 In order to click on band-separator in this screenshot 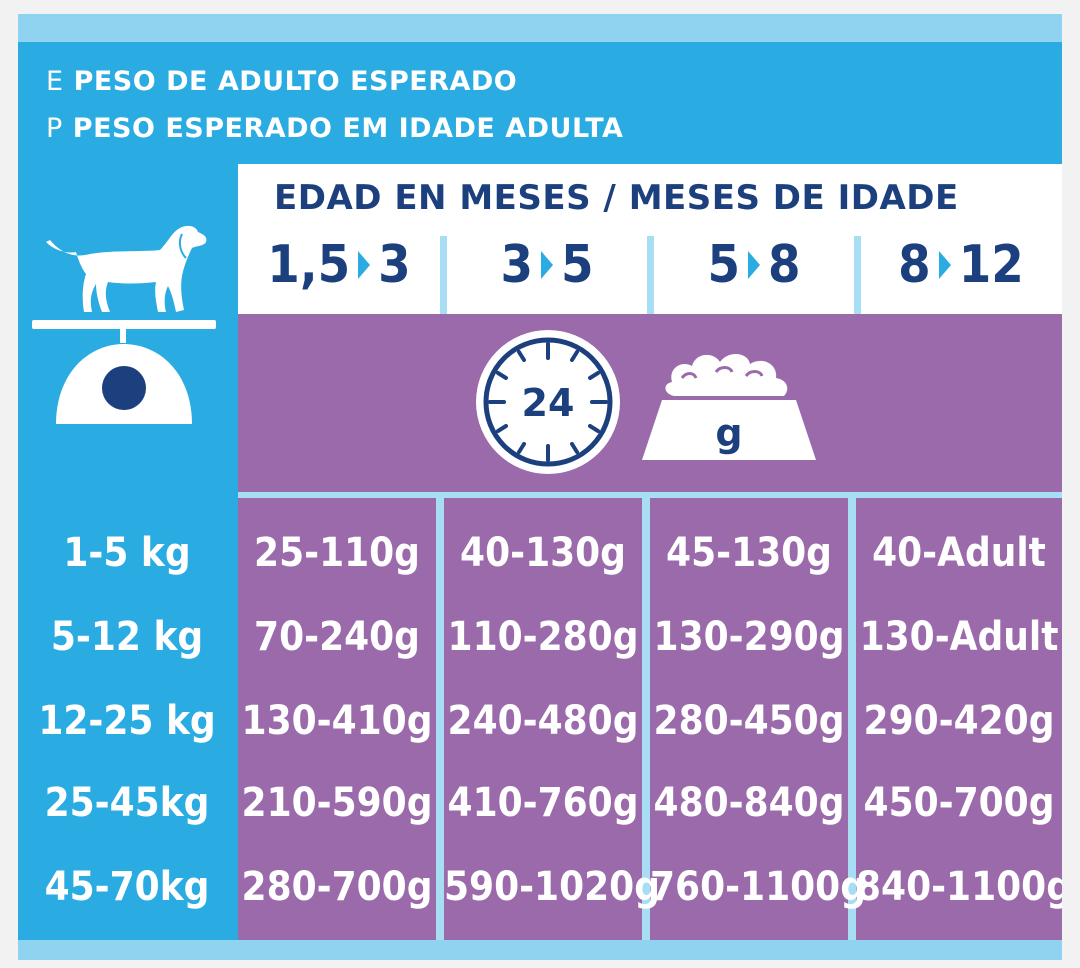, I will do `click(650, 495)`.